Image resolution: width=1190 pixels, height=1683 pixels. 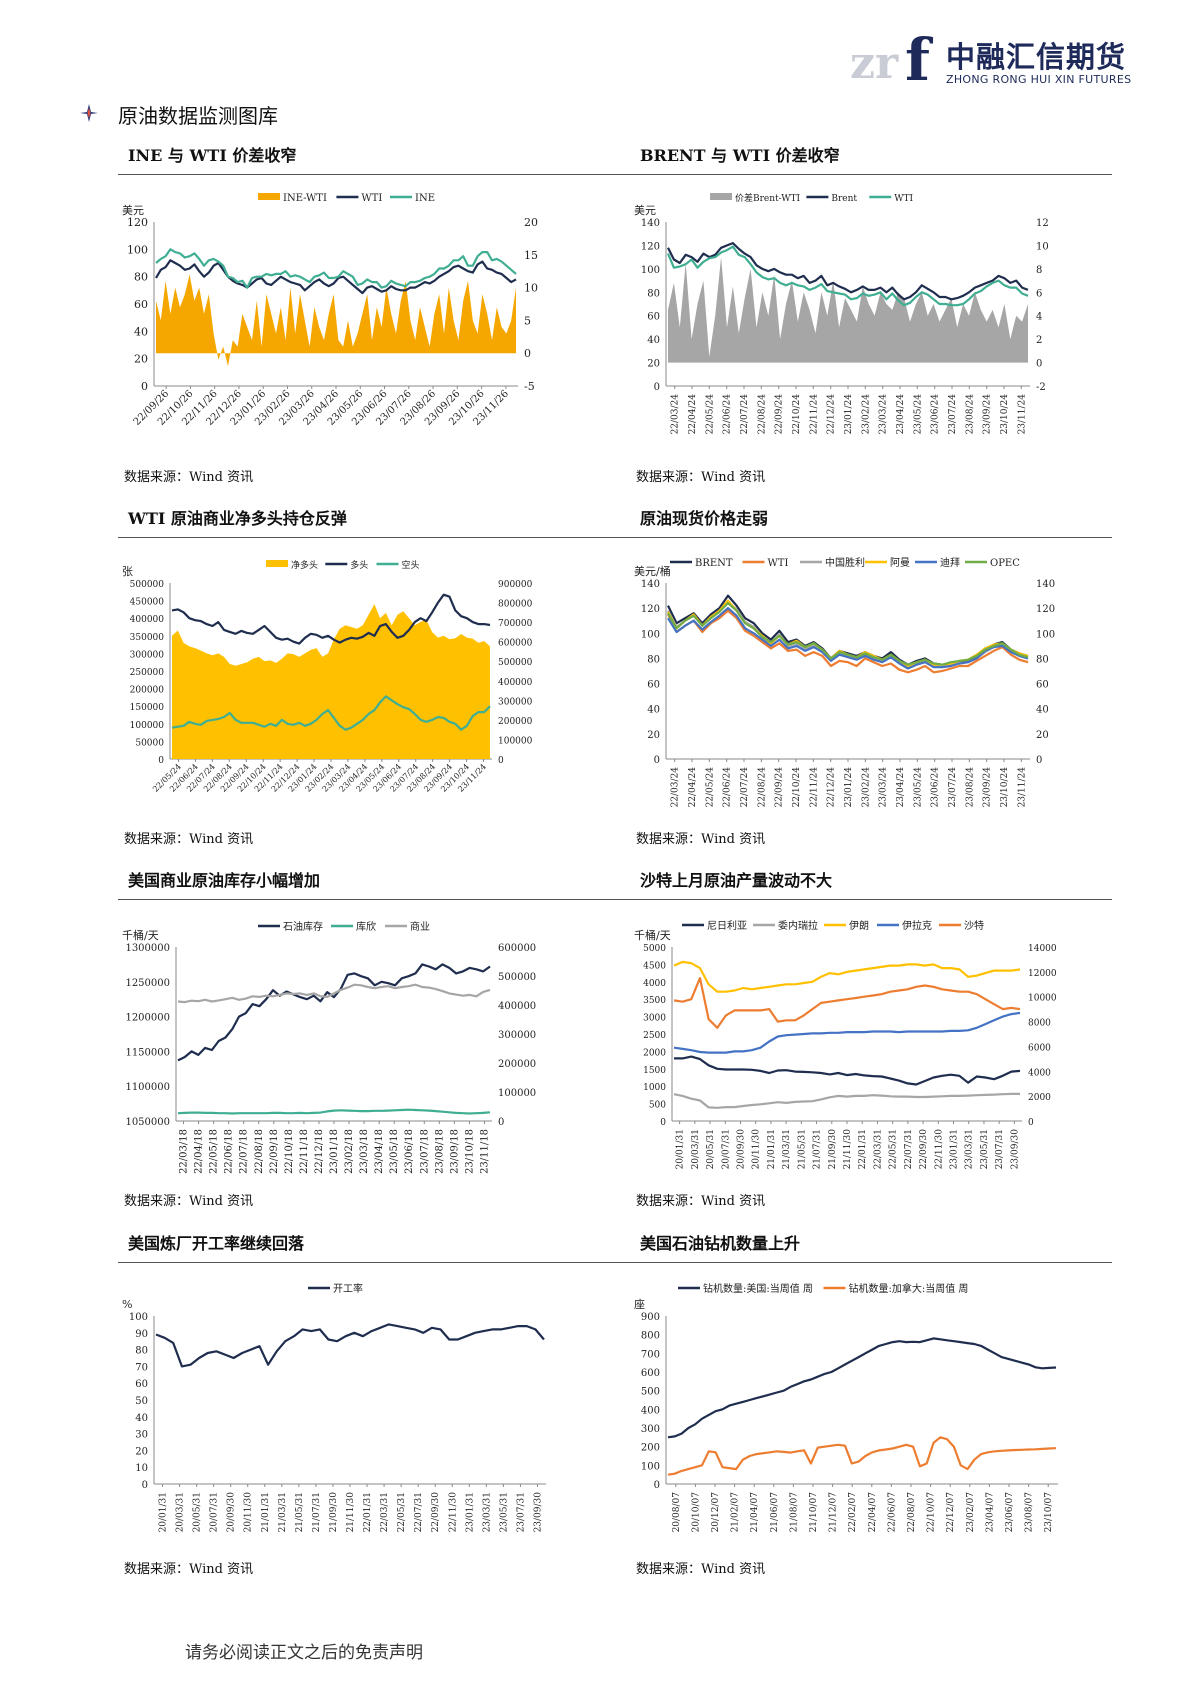 What do you see at coordinates (1039, 1073) in the screenshot?
I see `y-right-tick-label: 4000` at bounding box center [1039, 1073].